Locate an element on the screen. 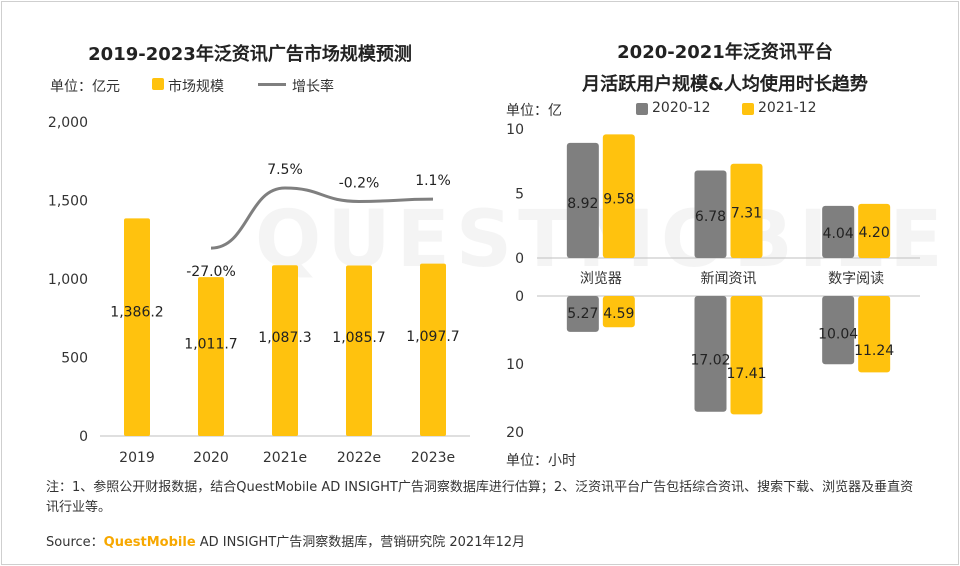 The width and height of the screenshot is (960, 566). left-y-tick-label: 2,000 is located at coordinates (68, 123).